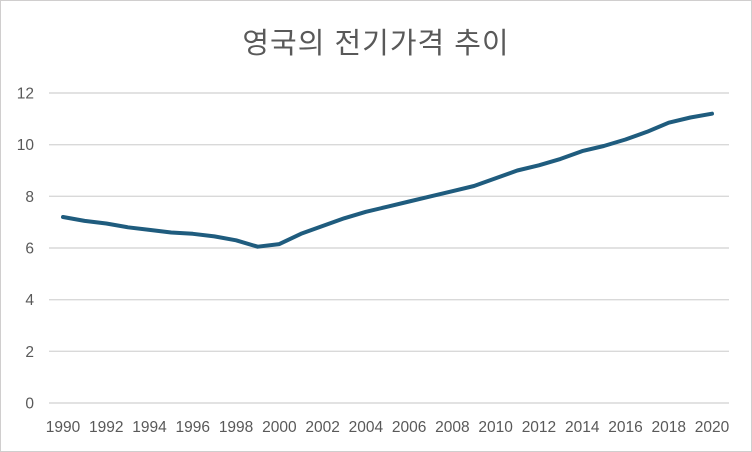  Describe the element at coordinates (712, 427) in the screenshot. I see `x-tick-label: 2020` at that location.